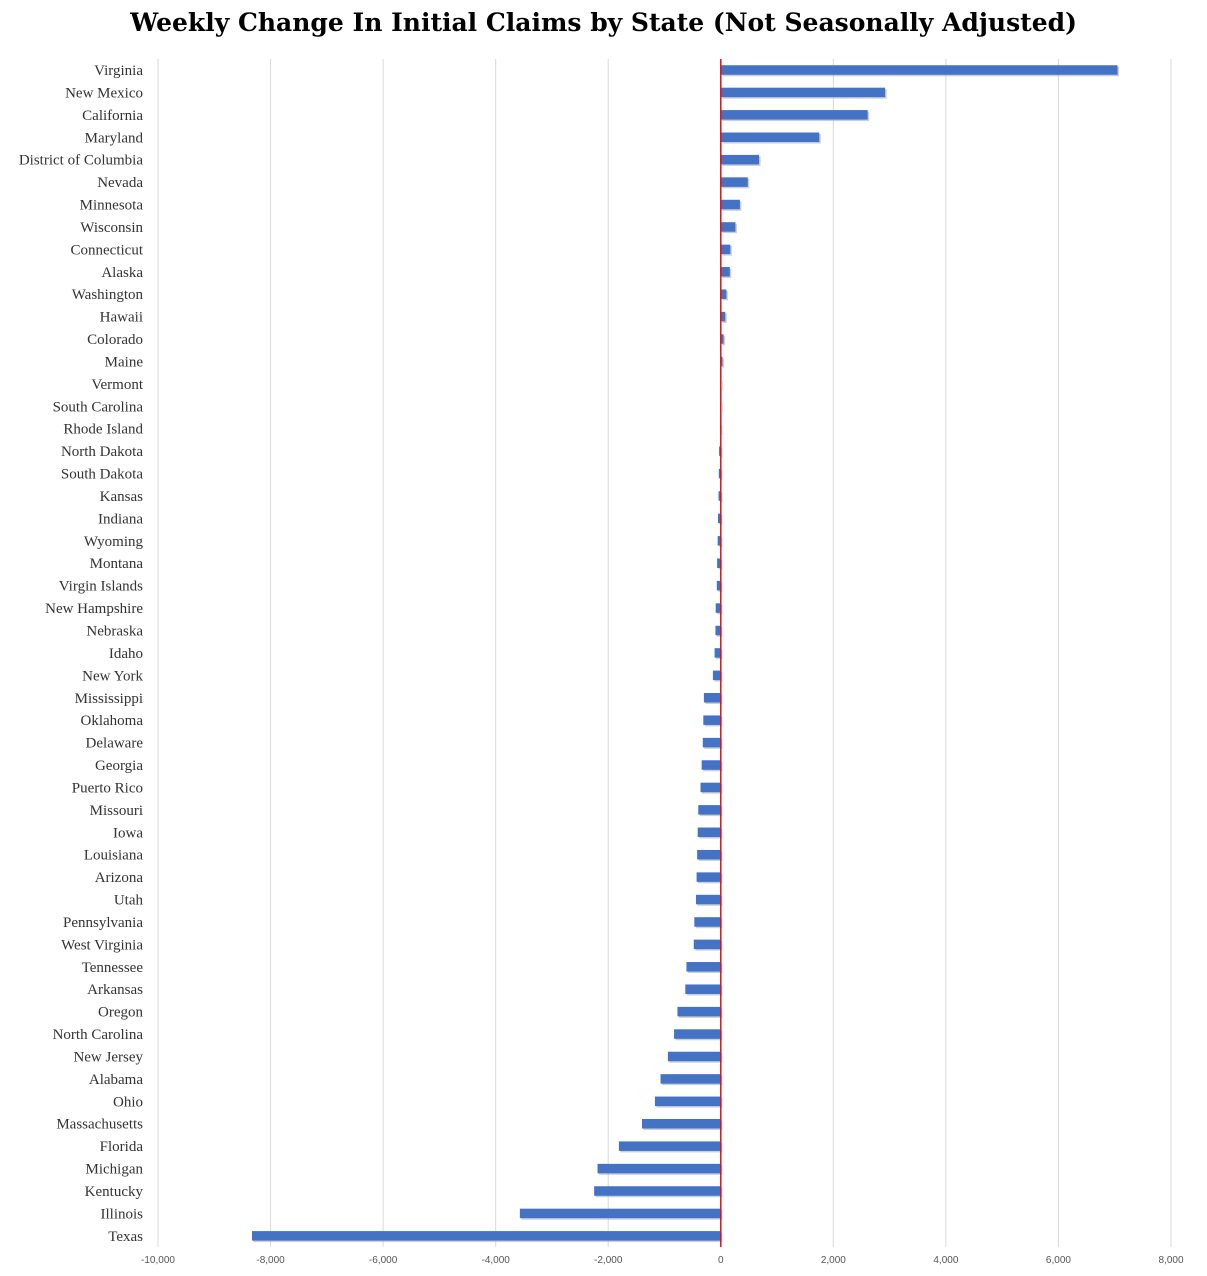 The width and height of the screenshot is (1207, 1276). I want to click on category-label: Alabama, so click(116, 1080).